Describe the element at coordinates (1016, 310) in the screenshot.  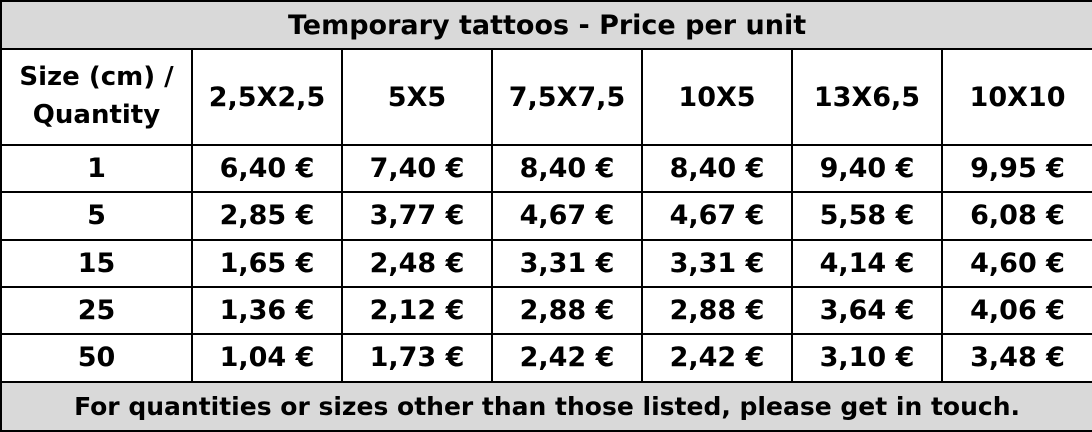
I see `price-cell: 4,06 €` at that location.